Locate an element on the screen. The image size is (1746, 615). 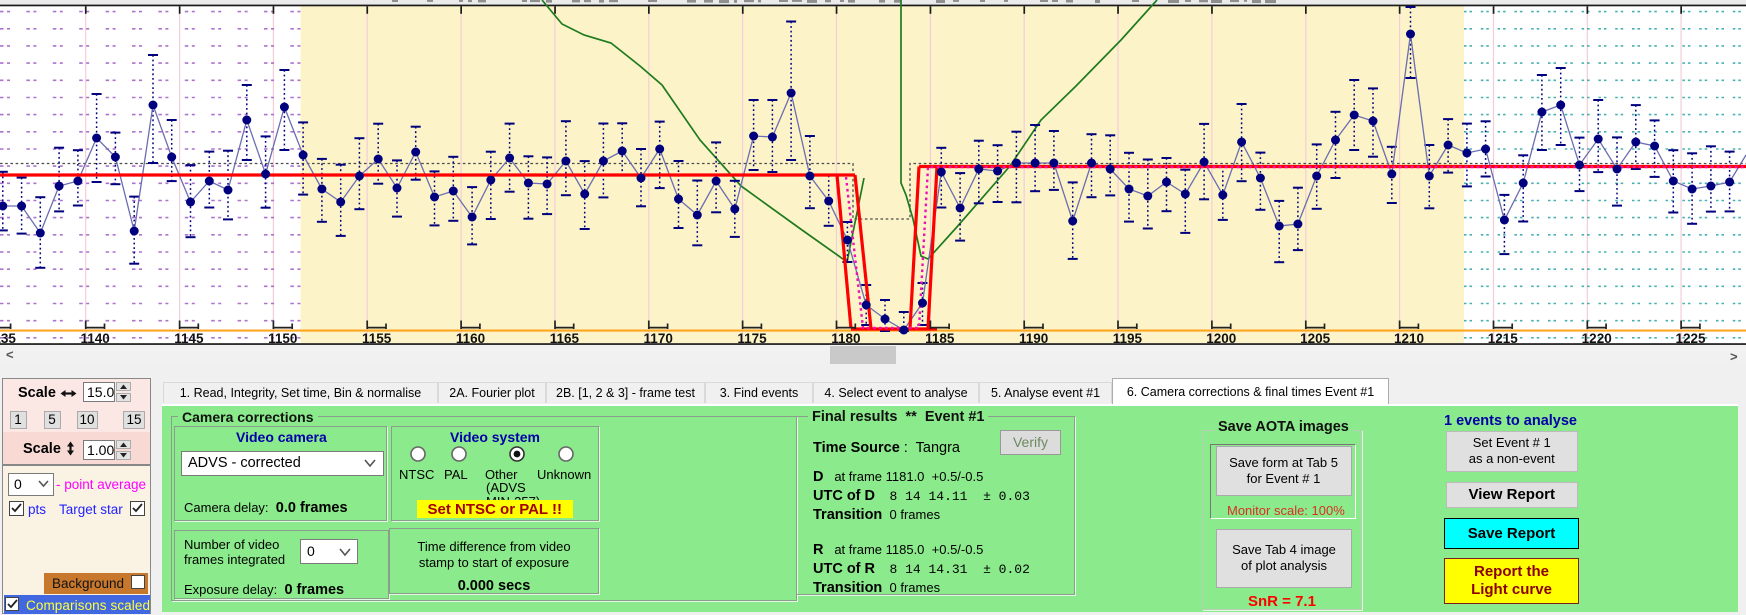
svg-text: 1150 is located at coordinates (282, 338).